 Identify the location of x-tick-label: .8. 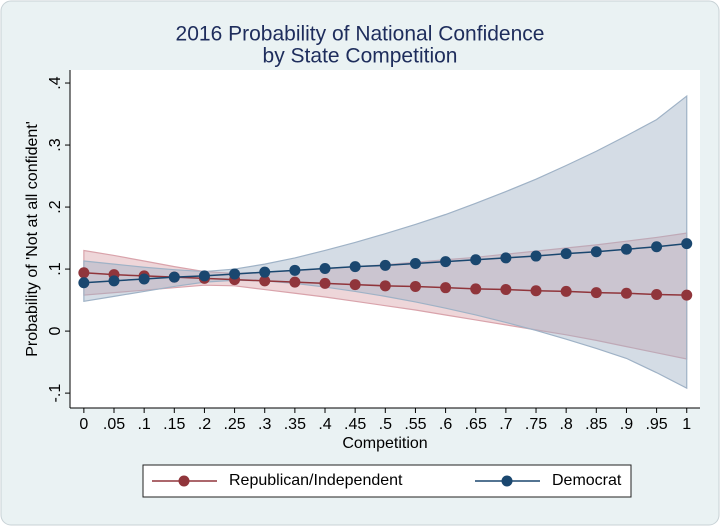
(565, 424).